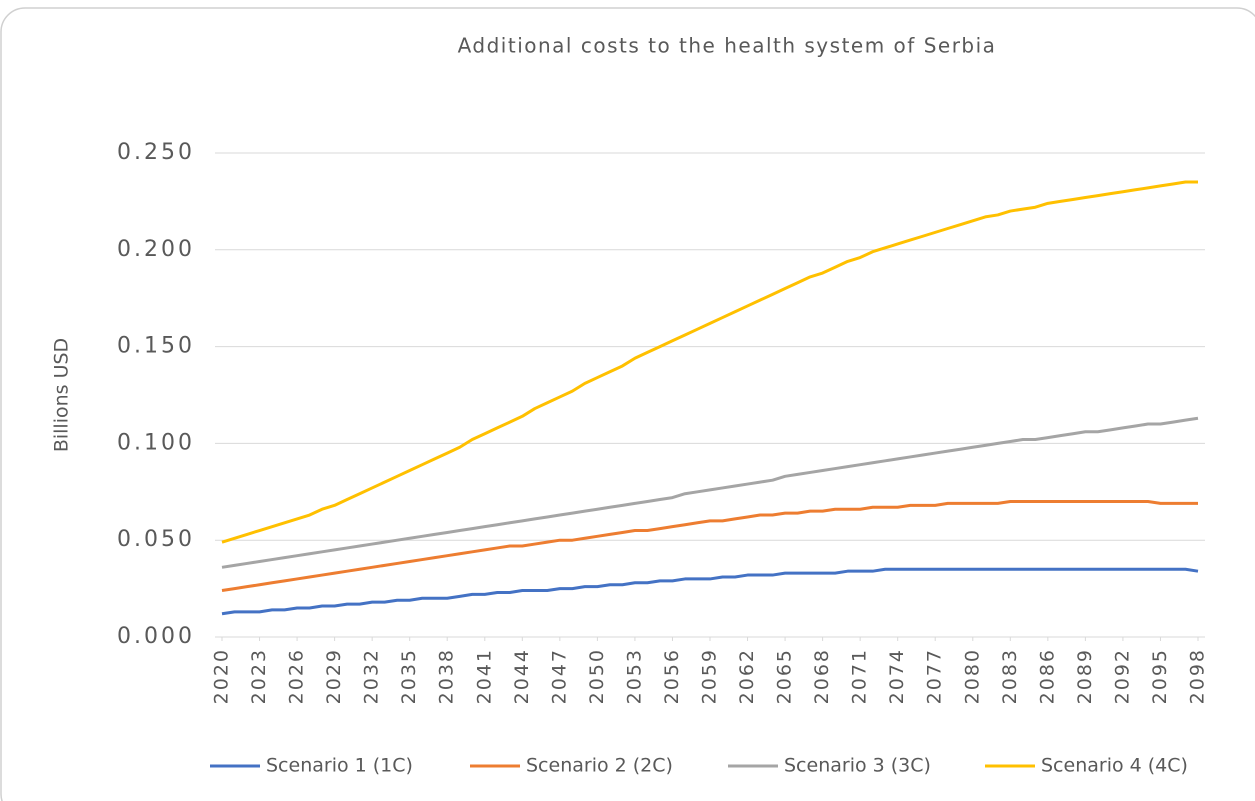  What do you see at coordinates (972, 676) in the screenshot?
I see `x-tick-label: 2080` at bounding box center [972, 676].